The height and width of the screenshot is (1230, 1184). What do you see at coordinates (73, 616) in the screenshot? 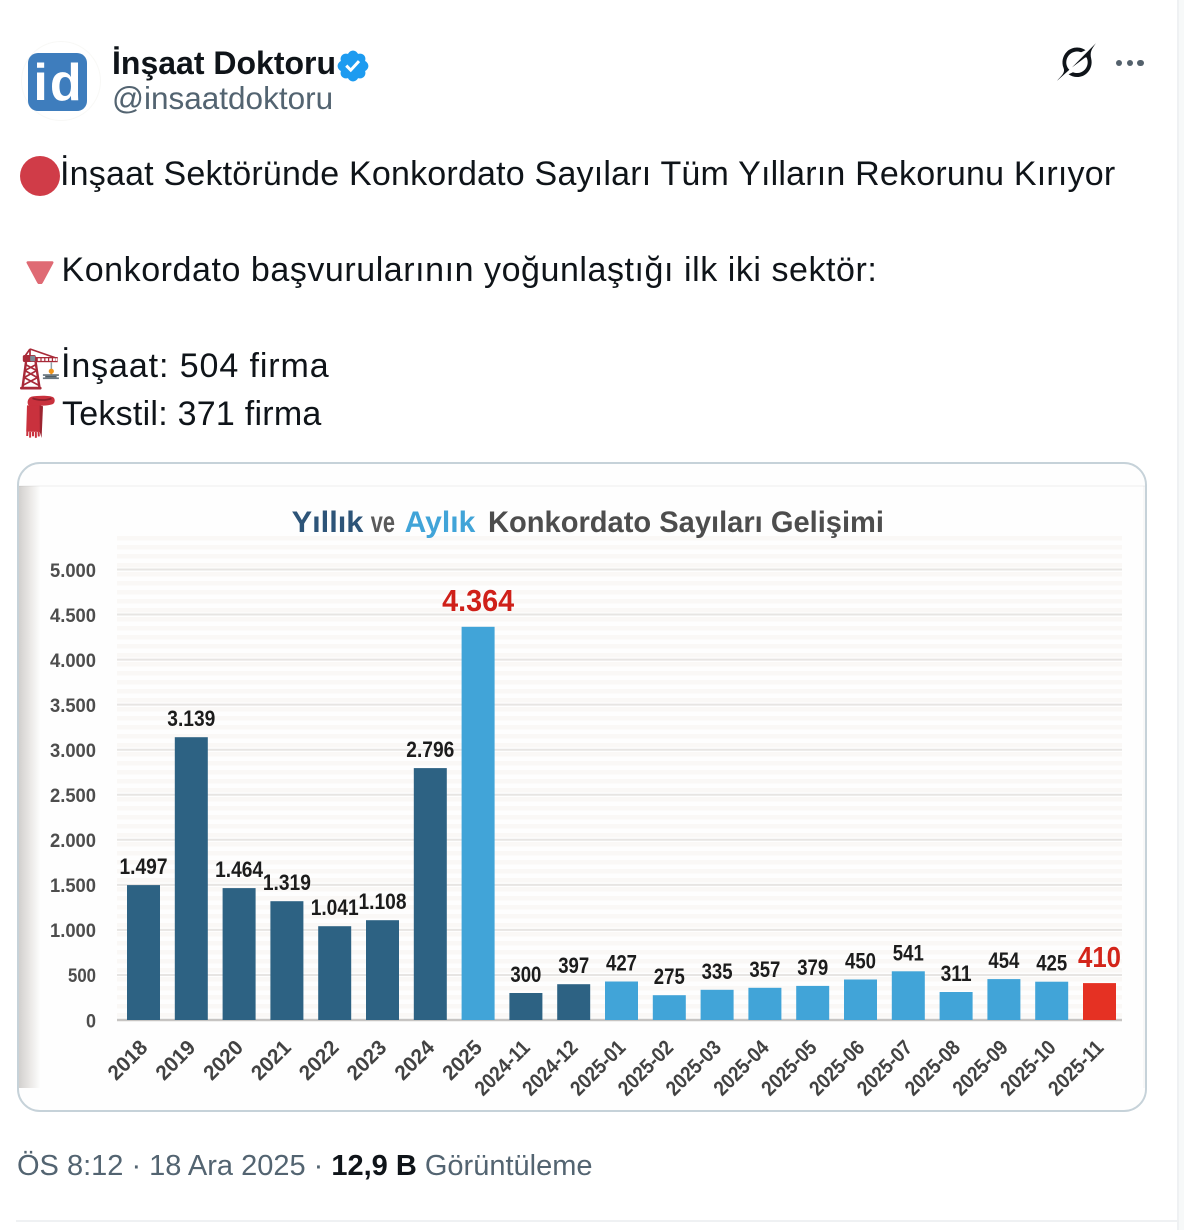
I see `svg-text: 4.500` at bounding box center [73, 616].